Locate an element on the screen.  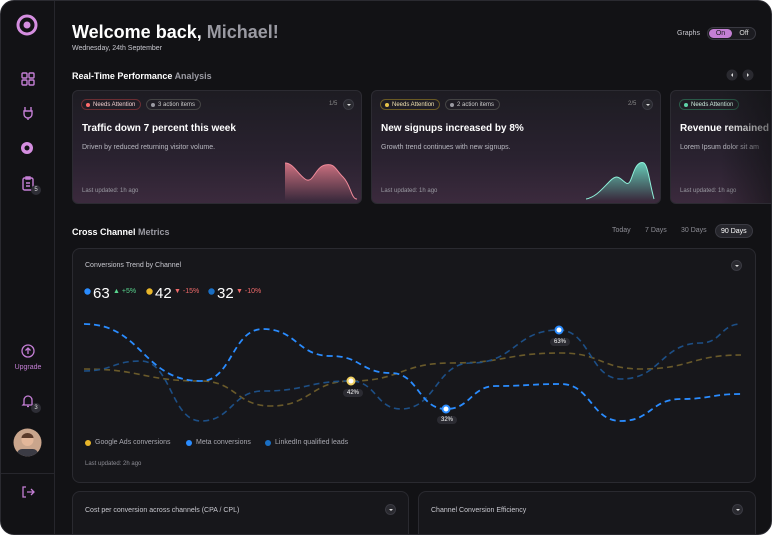
fade is located at coordinates (746, 147).